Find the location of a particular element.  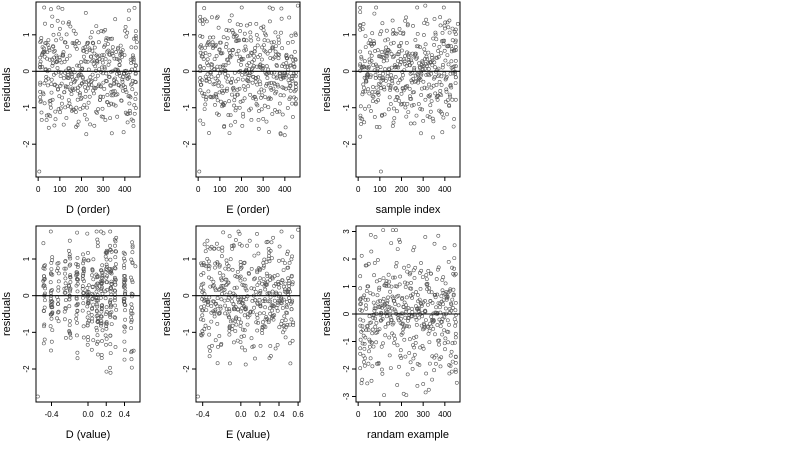

scatter-points is located at coordinates (248, 313).